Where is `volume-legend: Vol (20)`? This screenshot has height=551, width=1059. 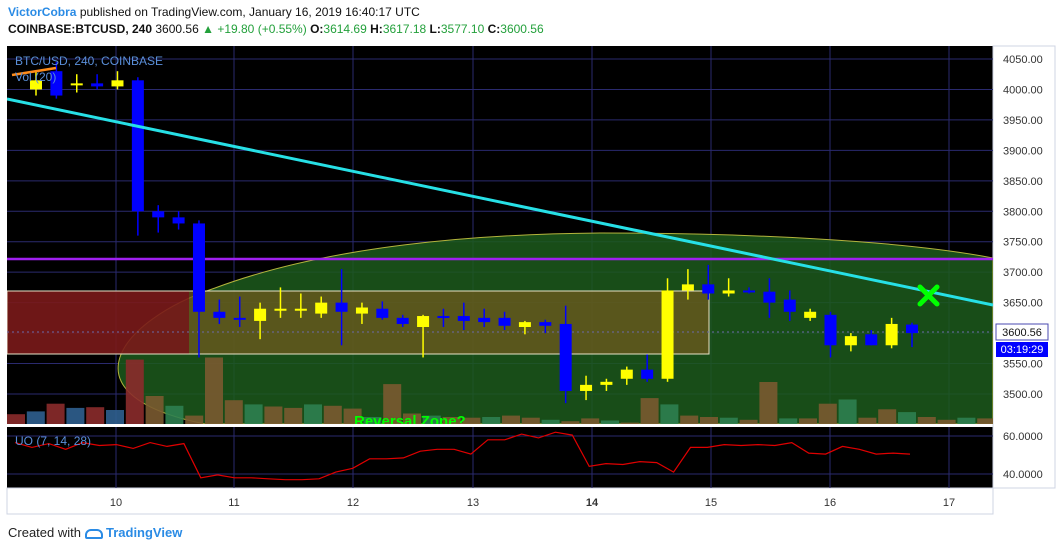 volume-legend: Vol (20) is located at coordinates (35, 77).